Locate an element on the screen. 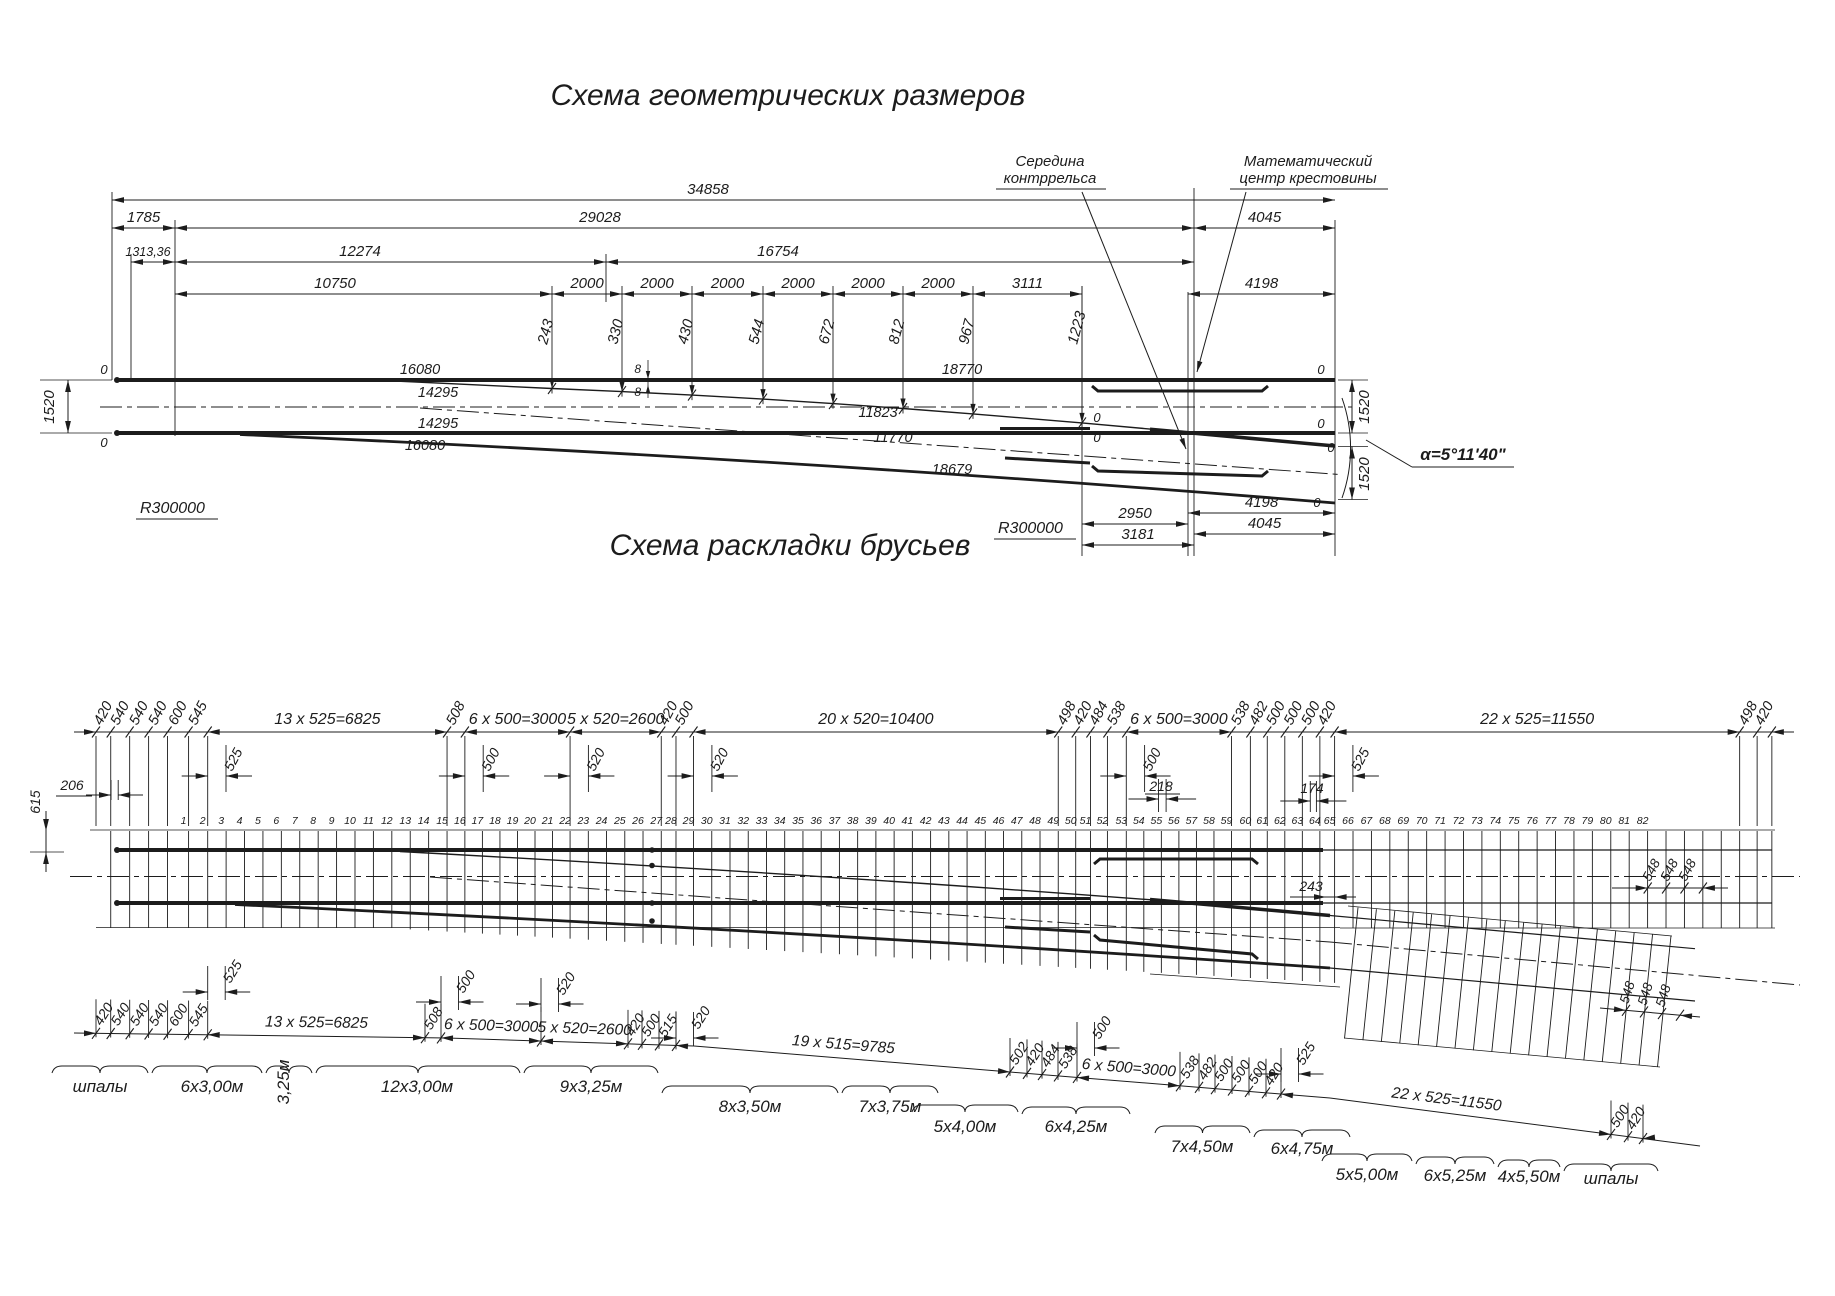 This screenshot has width=1835, height=1296. group-label: 6х4,75м is located at coordinates (1302, 1148).